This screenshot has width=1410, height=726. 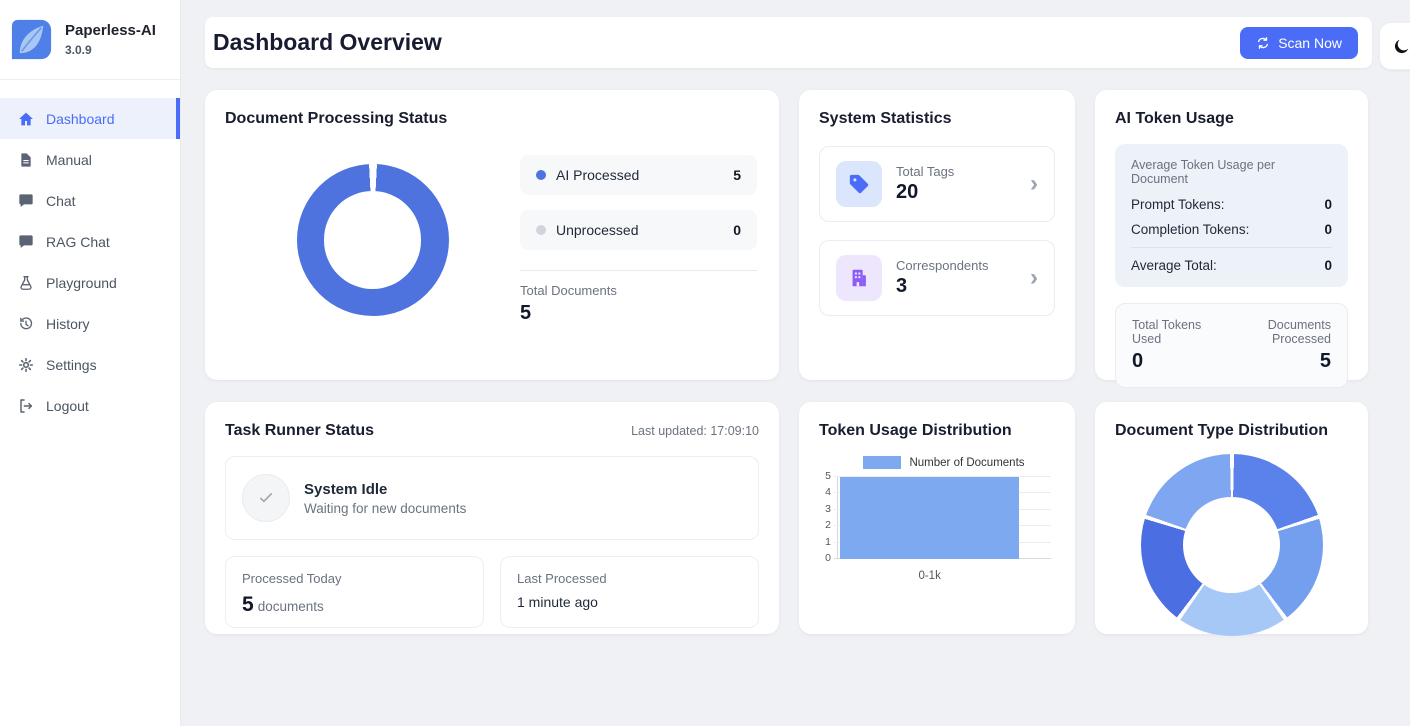 I want to click on app-name: Paperless-AI, so click(x=110, y=31).